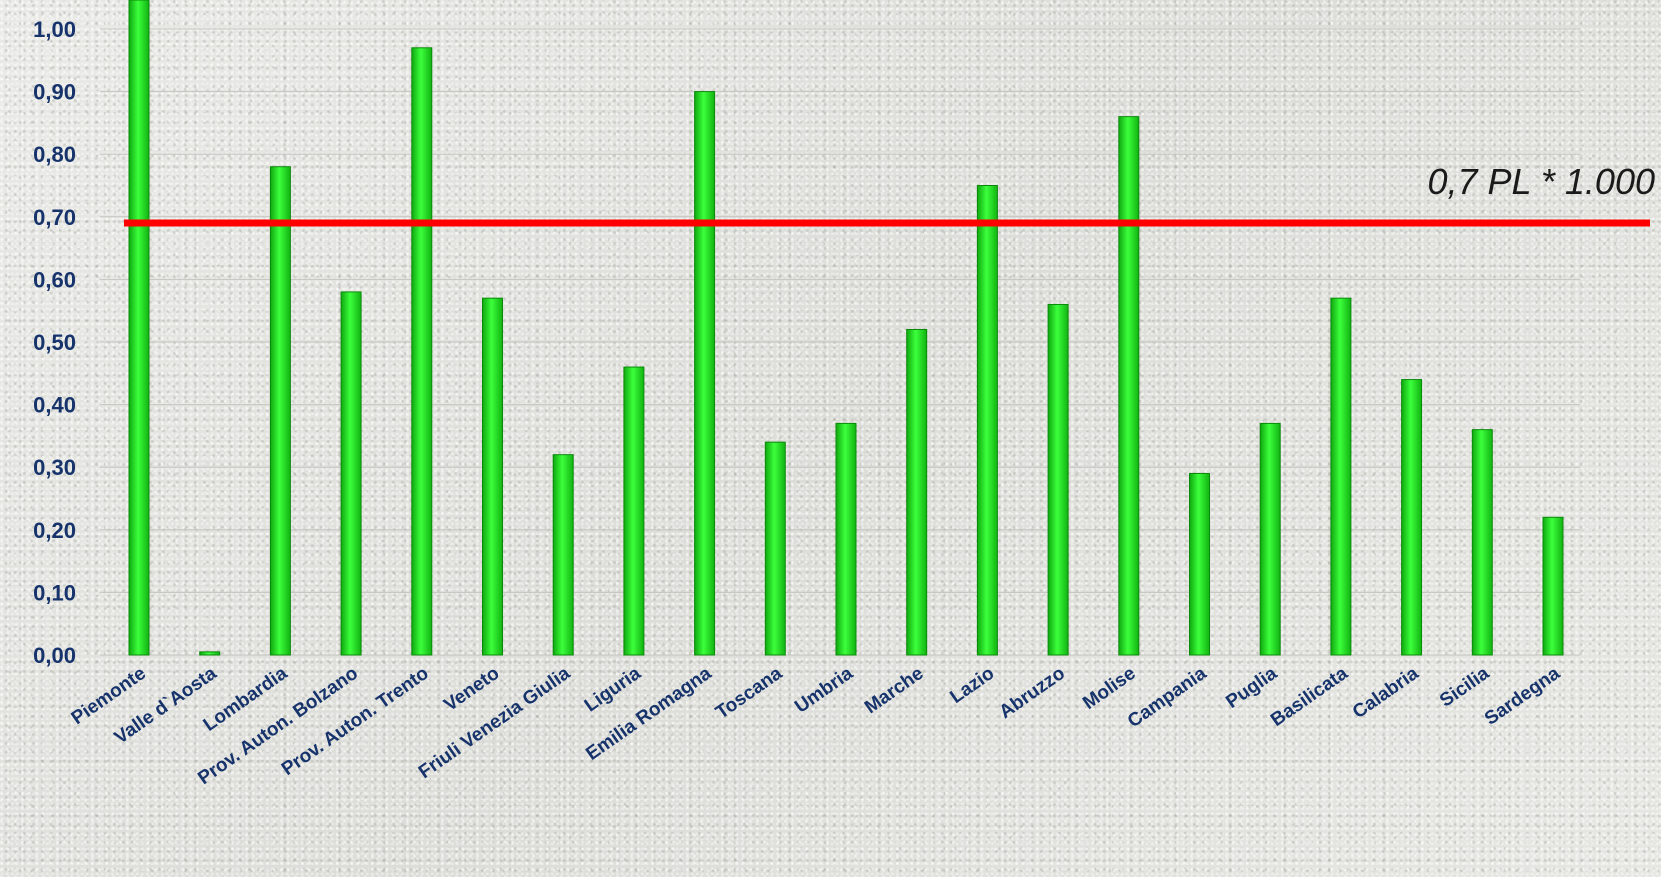  What do you see at coordinates (1251, 688) in the screenshot?
I see `x-tick-label: Puglia` at bounding box center [1251, 688].